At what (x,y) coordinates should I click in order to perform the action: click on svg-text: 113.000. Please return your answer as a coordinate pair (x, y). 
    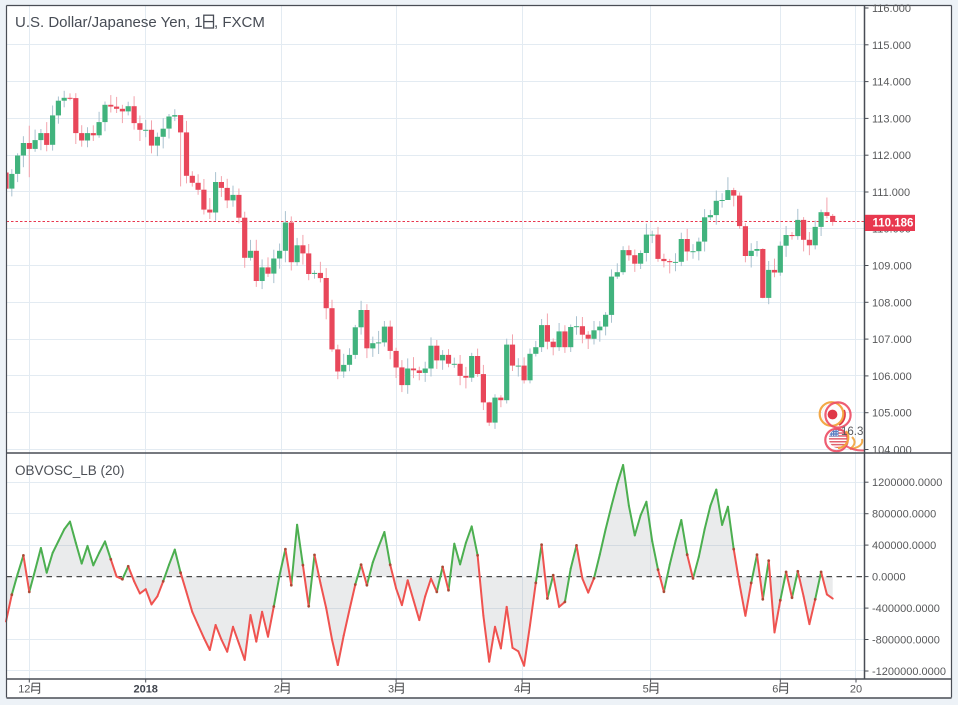
    Looking at the image, I should click on (891, 119).